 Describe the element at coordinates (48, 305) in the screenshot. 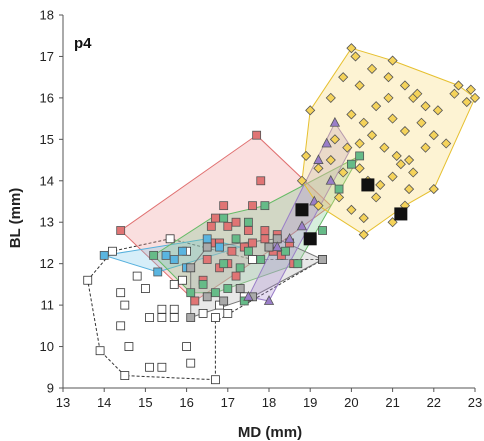

I see `y-tick-label: 11` at that location.